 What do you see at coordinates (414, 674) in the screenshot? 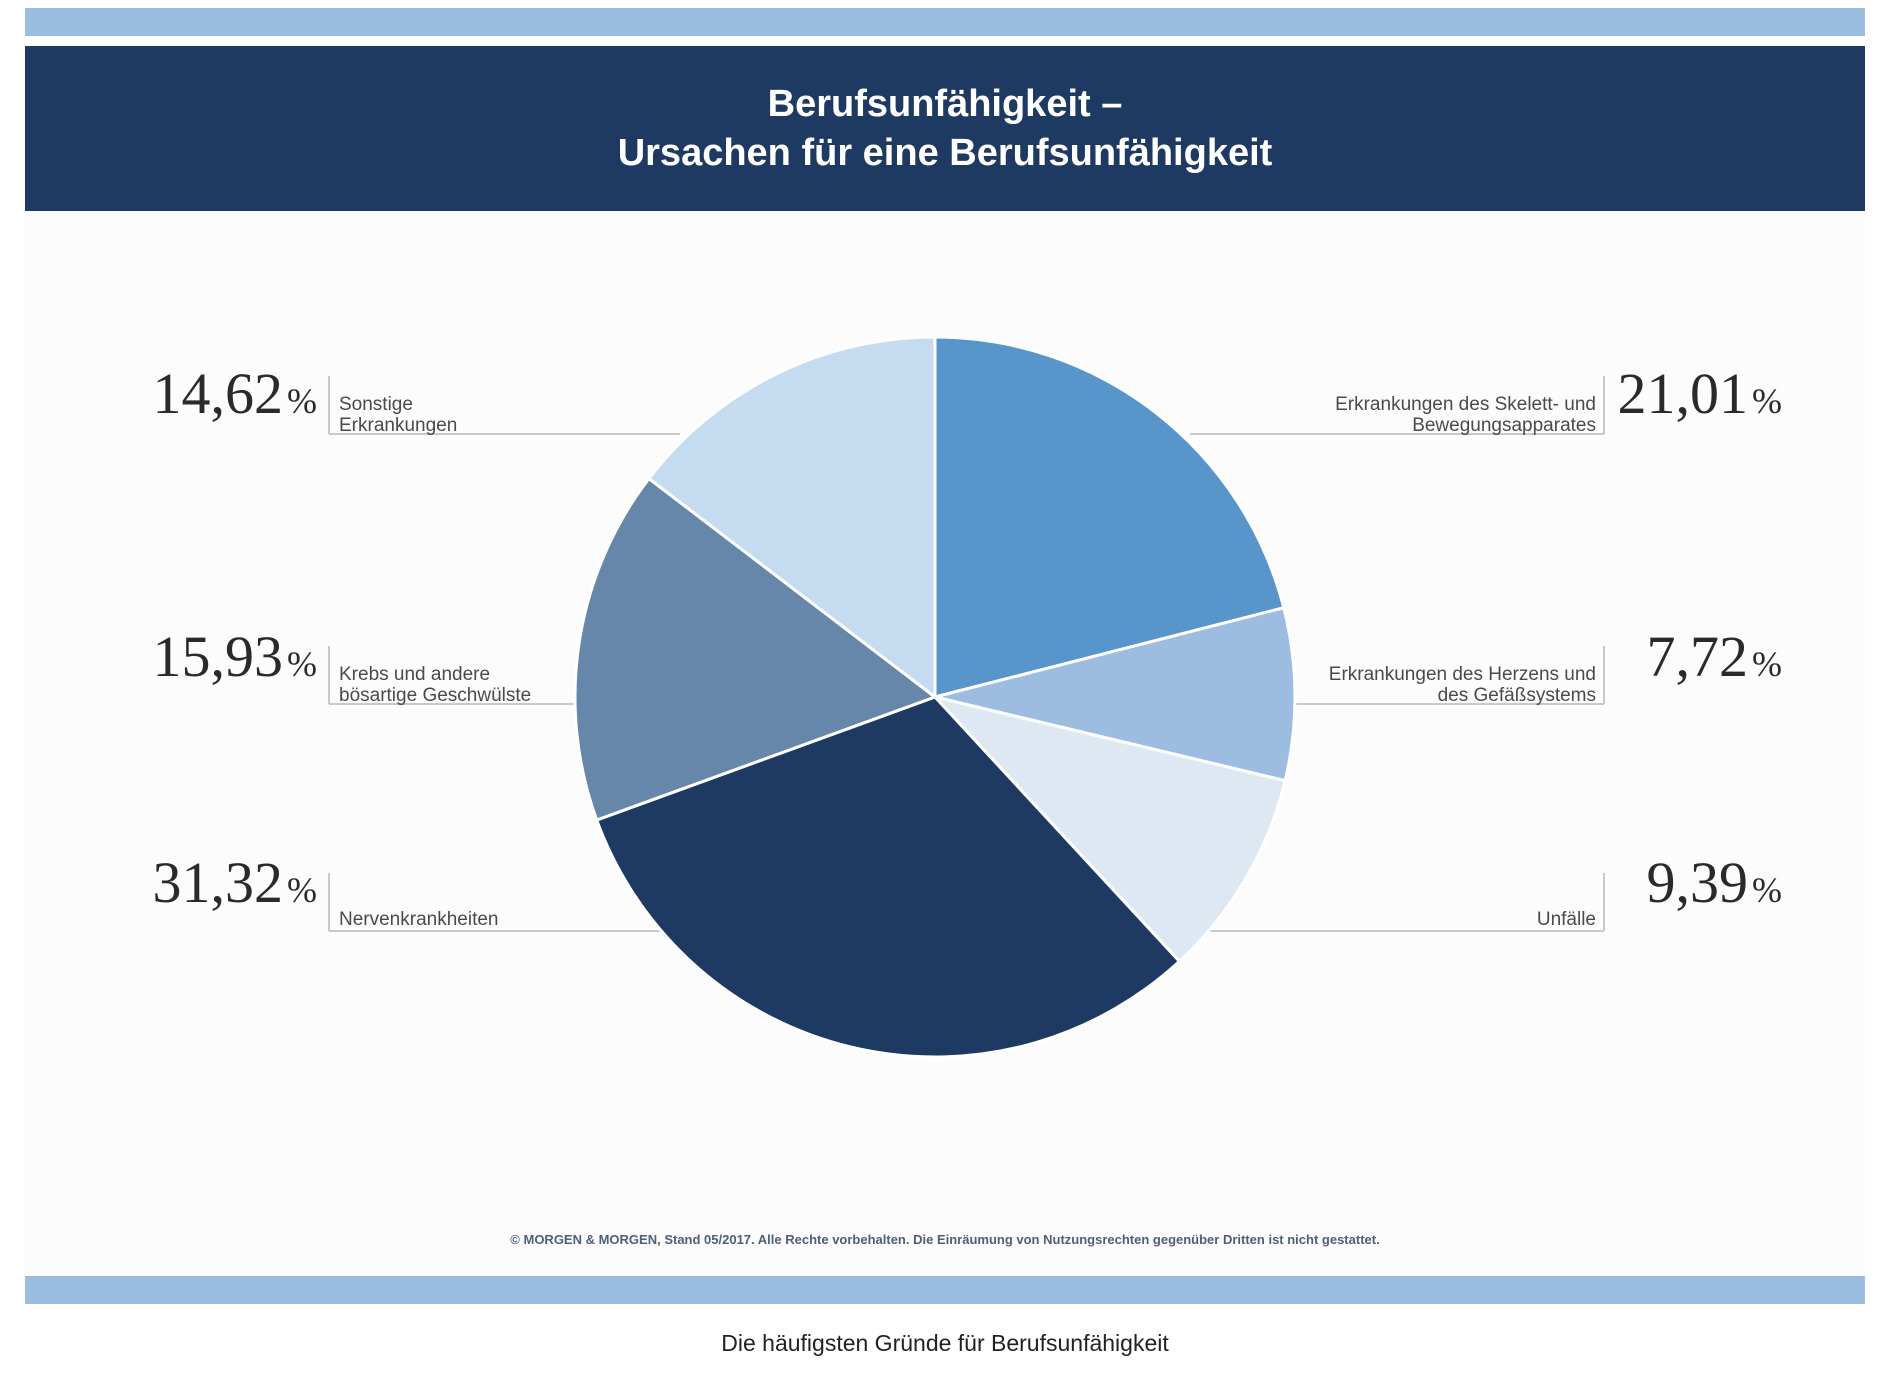
I see `category-label-krebs-und-andere-b-sartige-geschw-lste-line-1: Krebs und andere` at bounding box center [414, 674].